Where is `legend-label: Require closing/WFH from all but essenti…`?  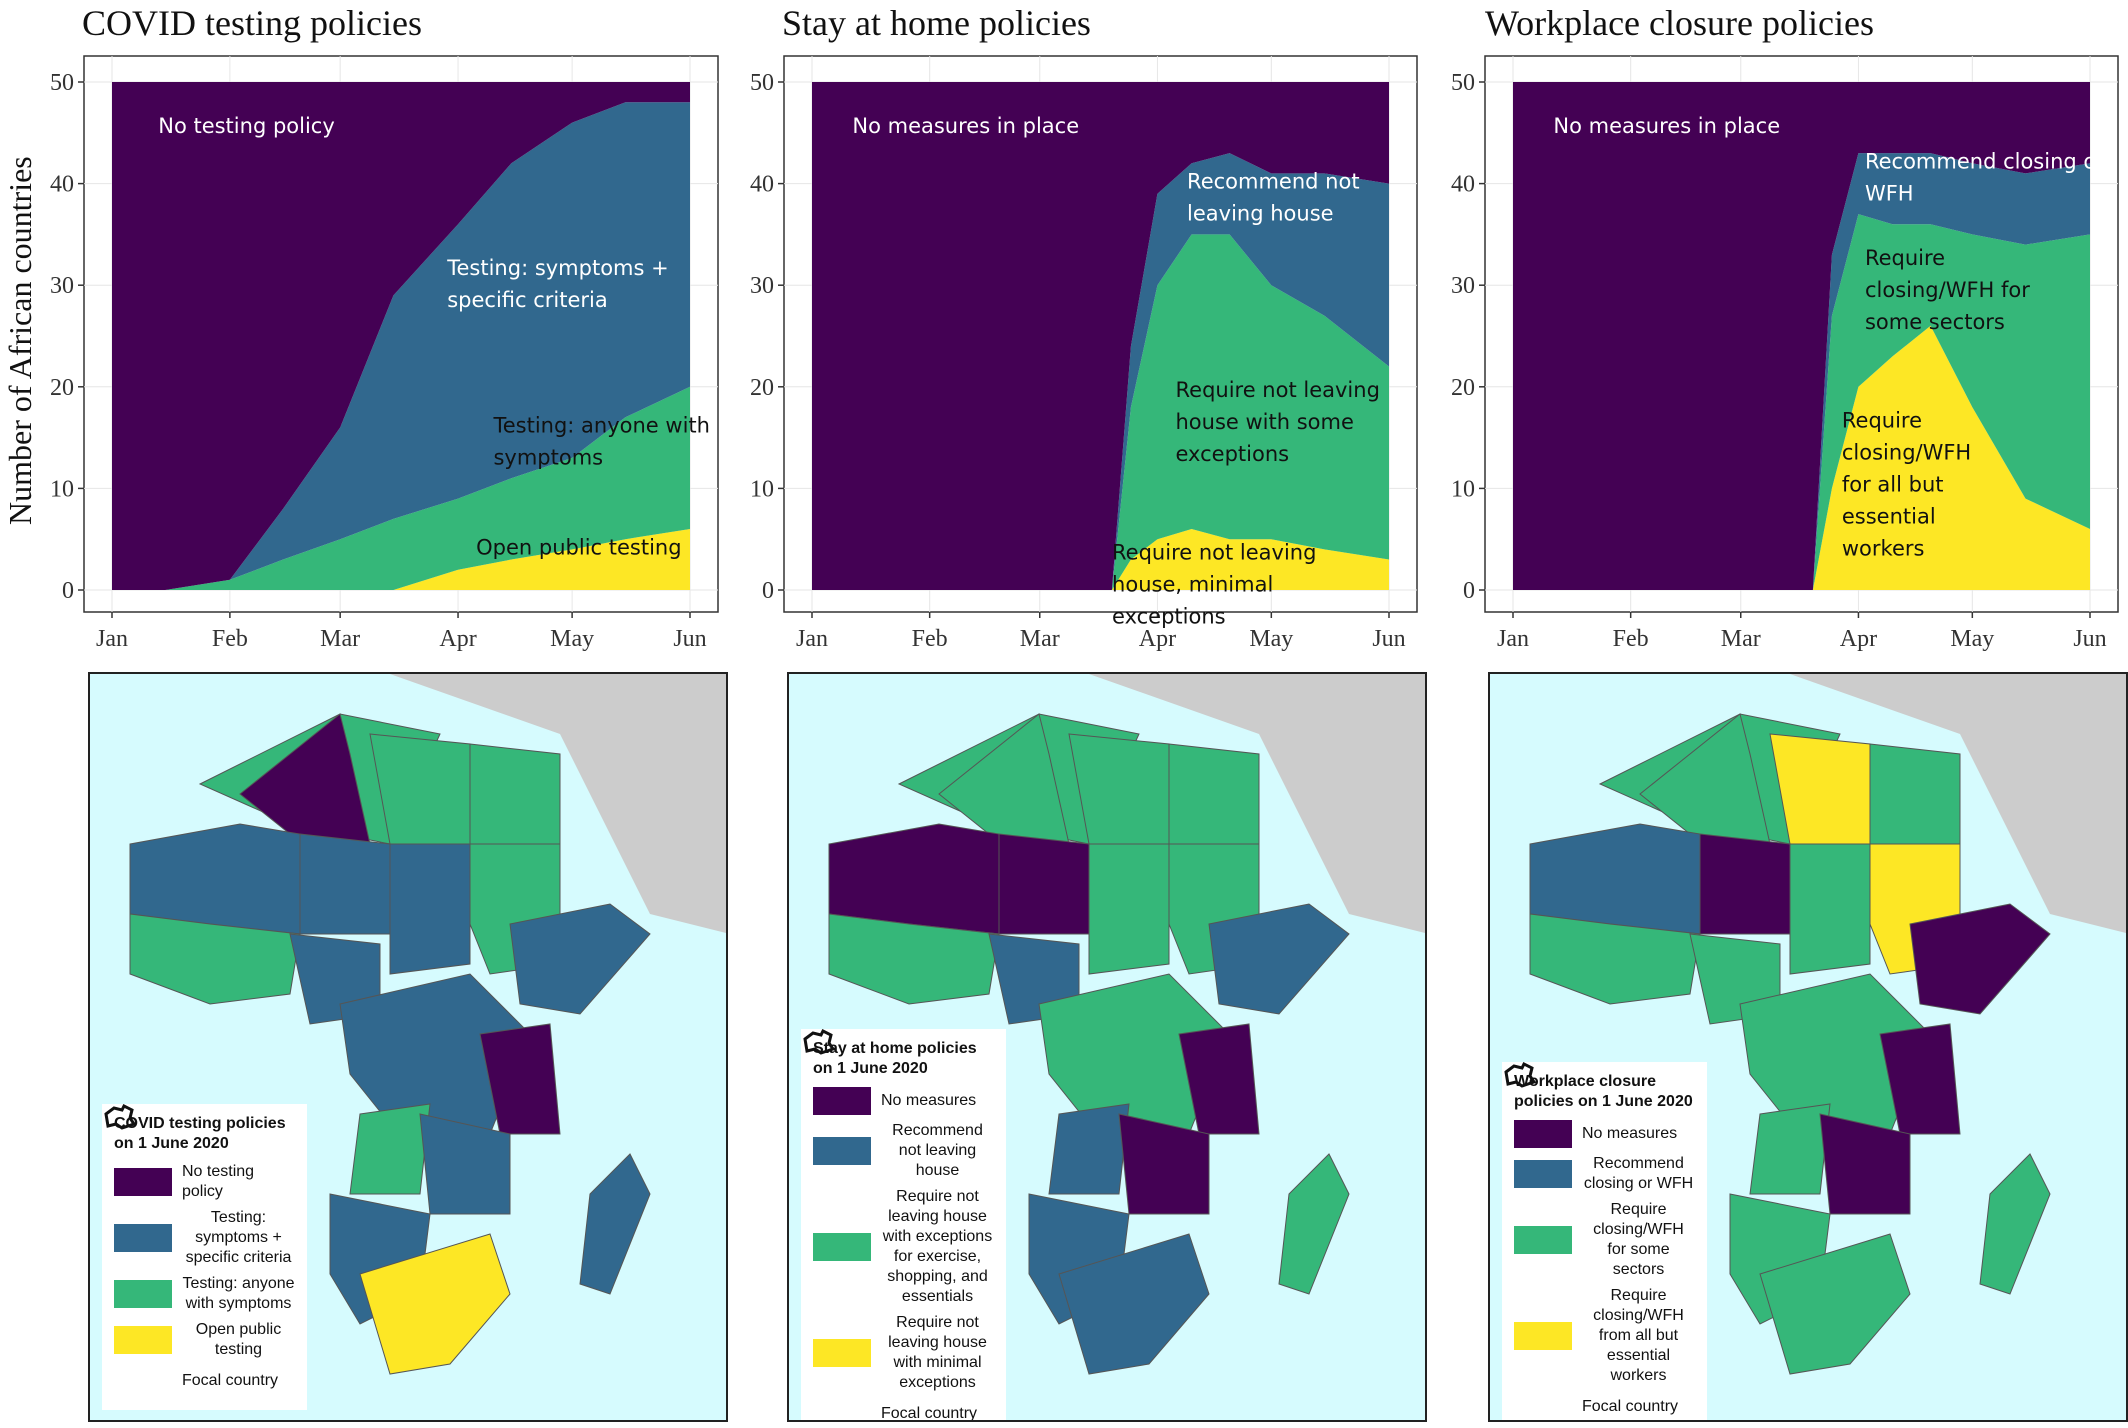
legend-label: Require closing/WFH from all but essenti… is located at coordinates (1638, 1335).